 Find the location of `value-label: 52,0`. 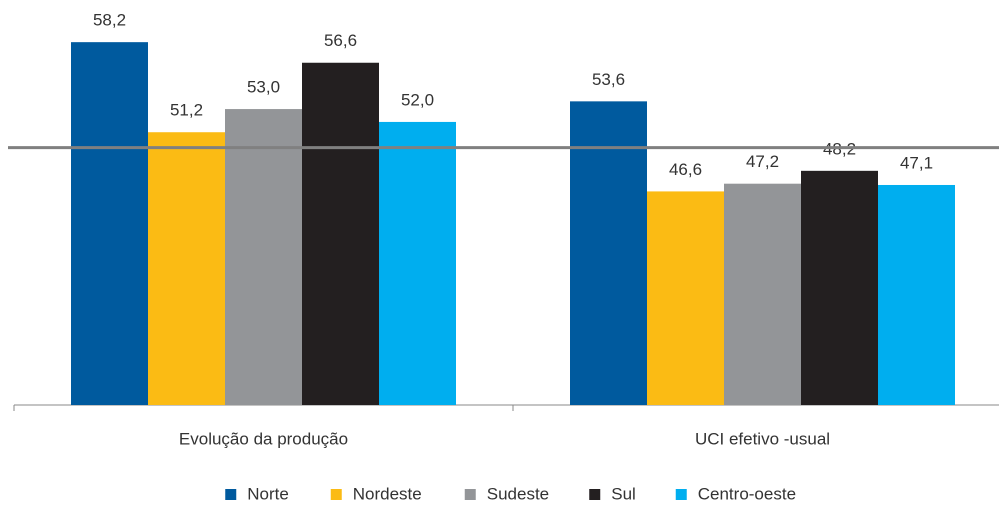

value-label: 52,0 is located at coordinates (417, 99).